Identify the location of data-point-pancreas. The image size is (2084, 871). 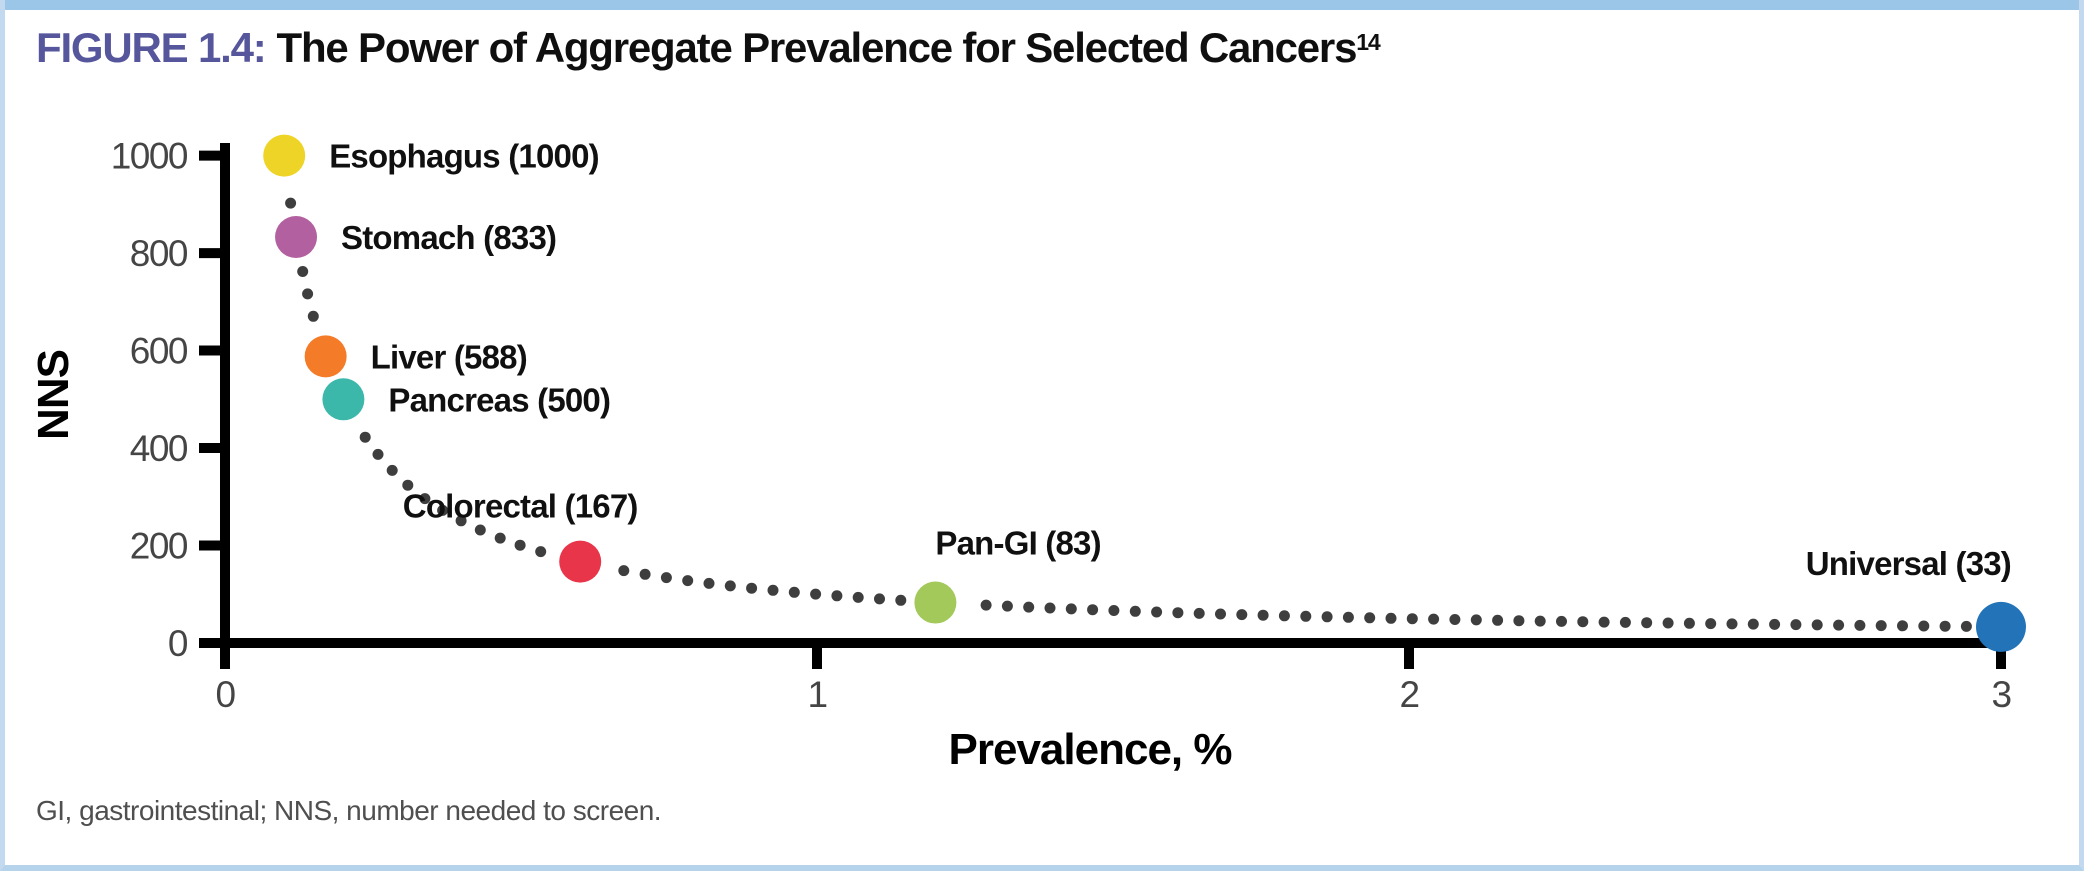
(343, 399).